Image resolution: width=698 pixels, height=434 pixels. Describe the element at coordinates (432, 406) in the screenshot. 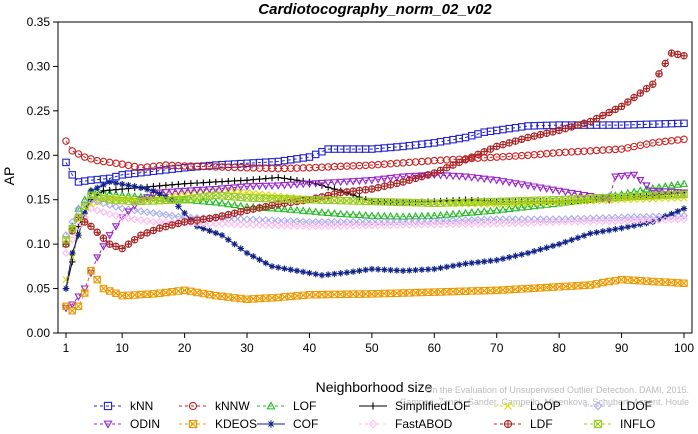

I see `legend-label: SimplifiedLOF` at that location.